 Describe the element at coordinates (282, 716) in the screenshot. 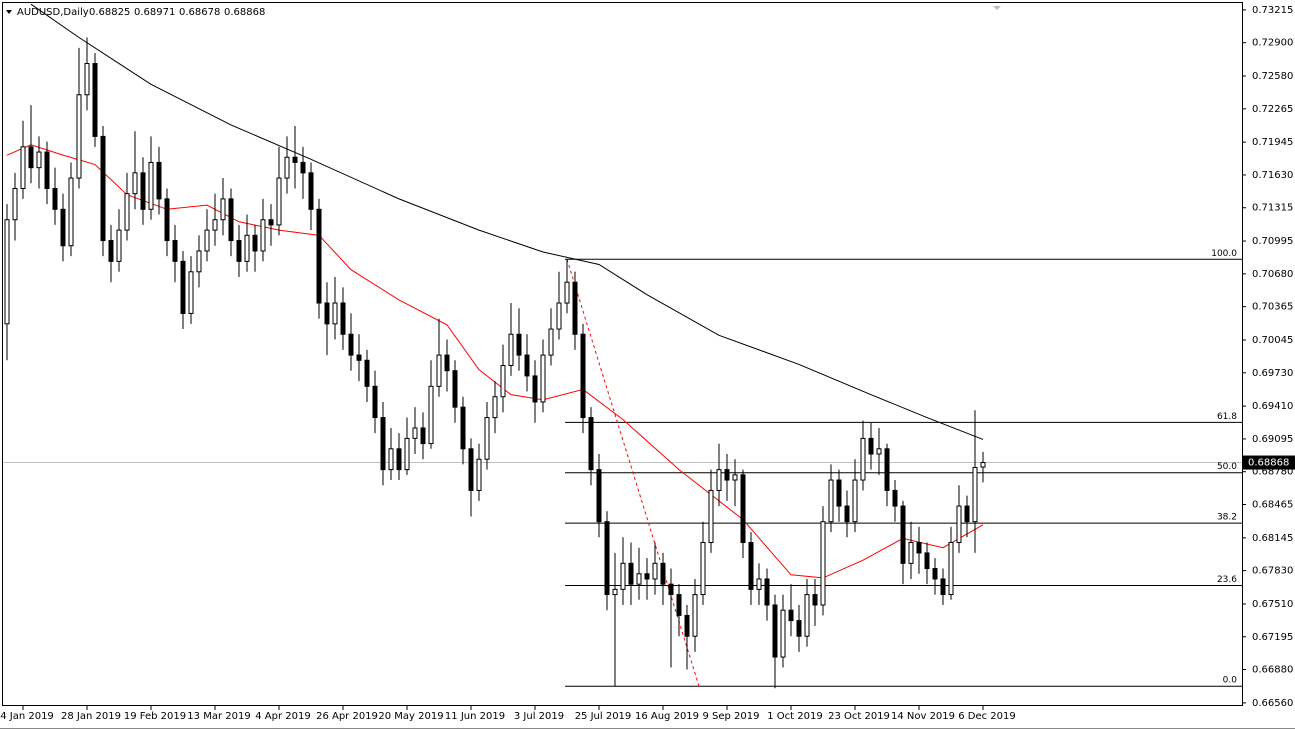

I see `x-tick-label: 4 Apr 2019` at that location.